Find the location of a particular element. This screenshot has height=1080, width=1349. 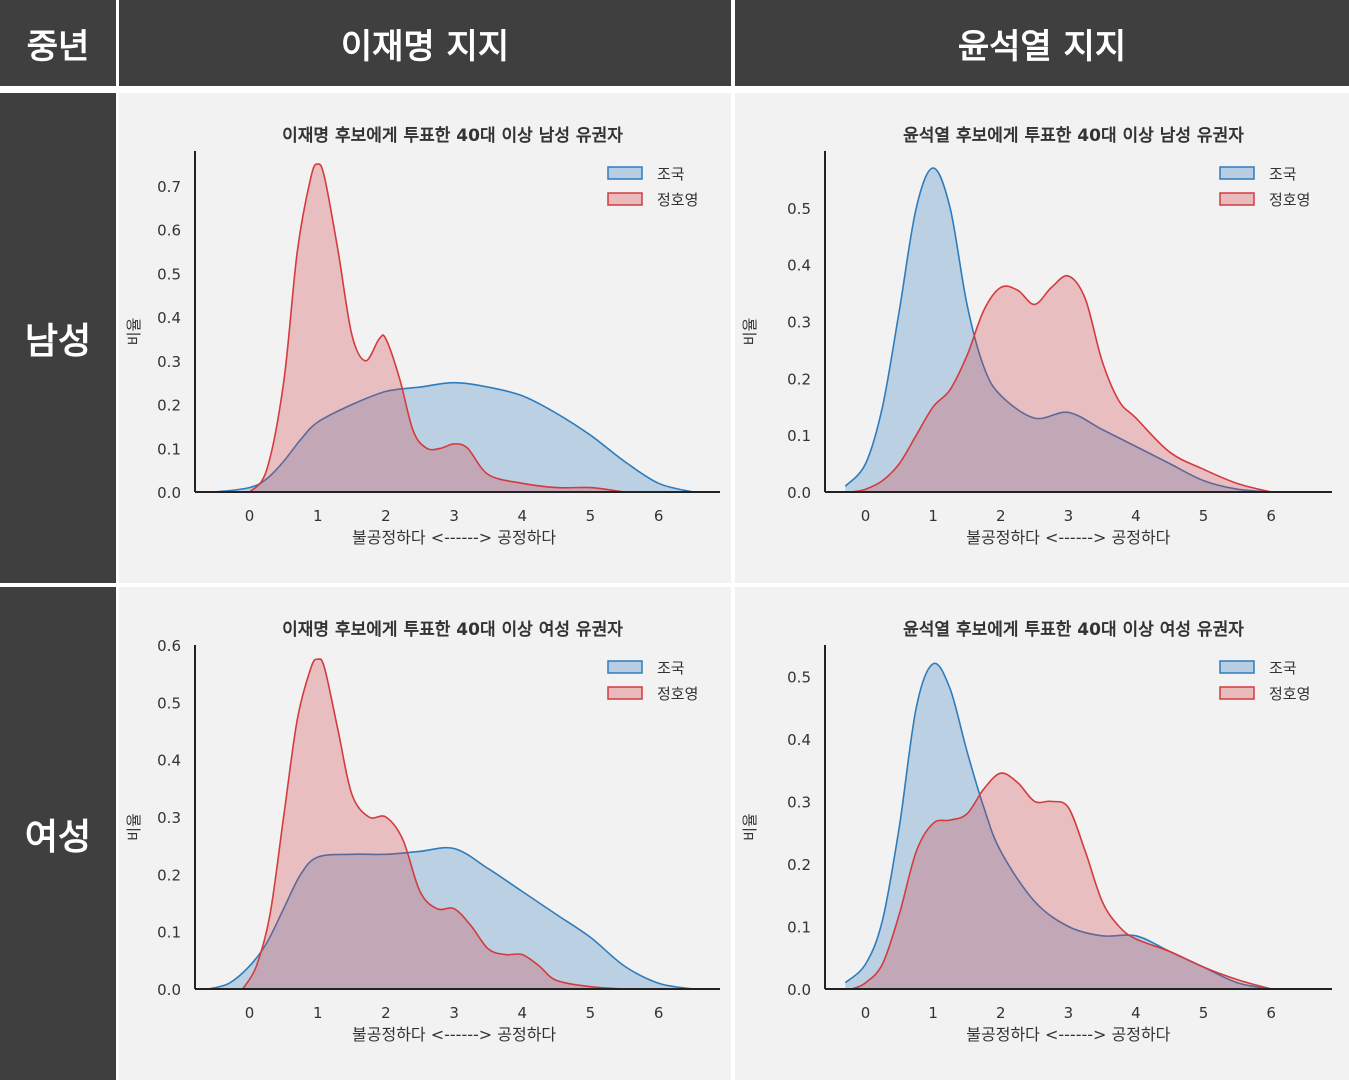

corner-header: 중년 is located at coordinates (58, 43).